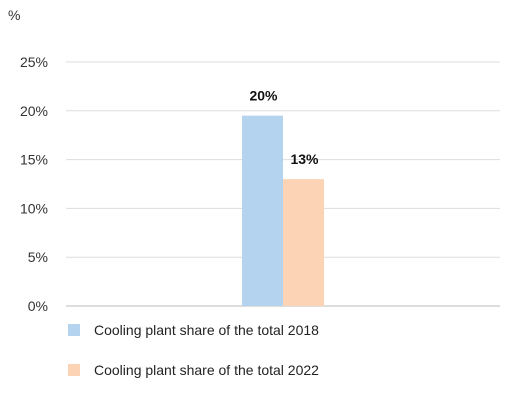  I want to click on y-tick-label: 15%, so click(34, 160).